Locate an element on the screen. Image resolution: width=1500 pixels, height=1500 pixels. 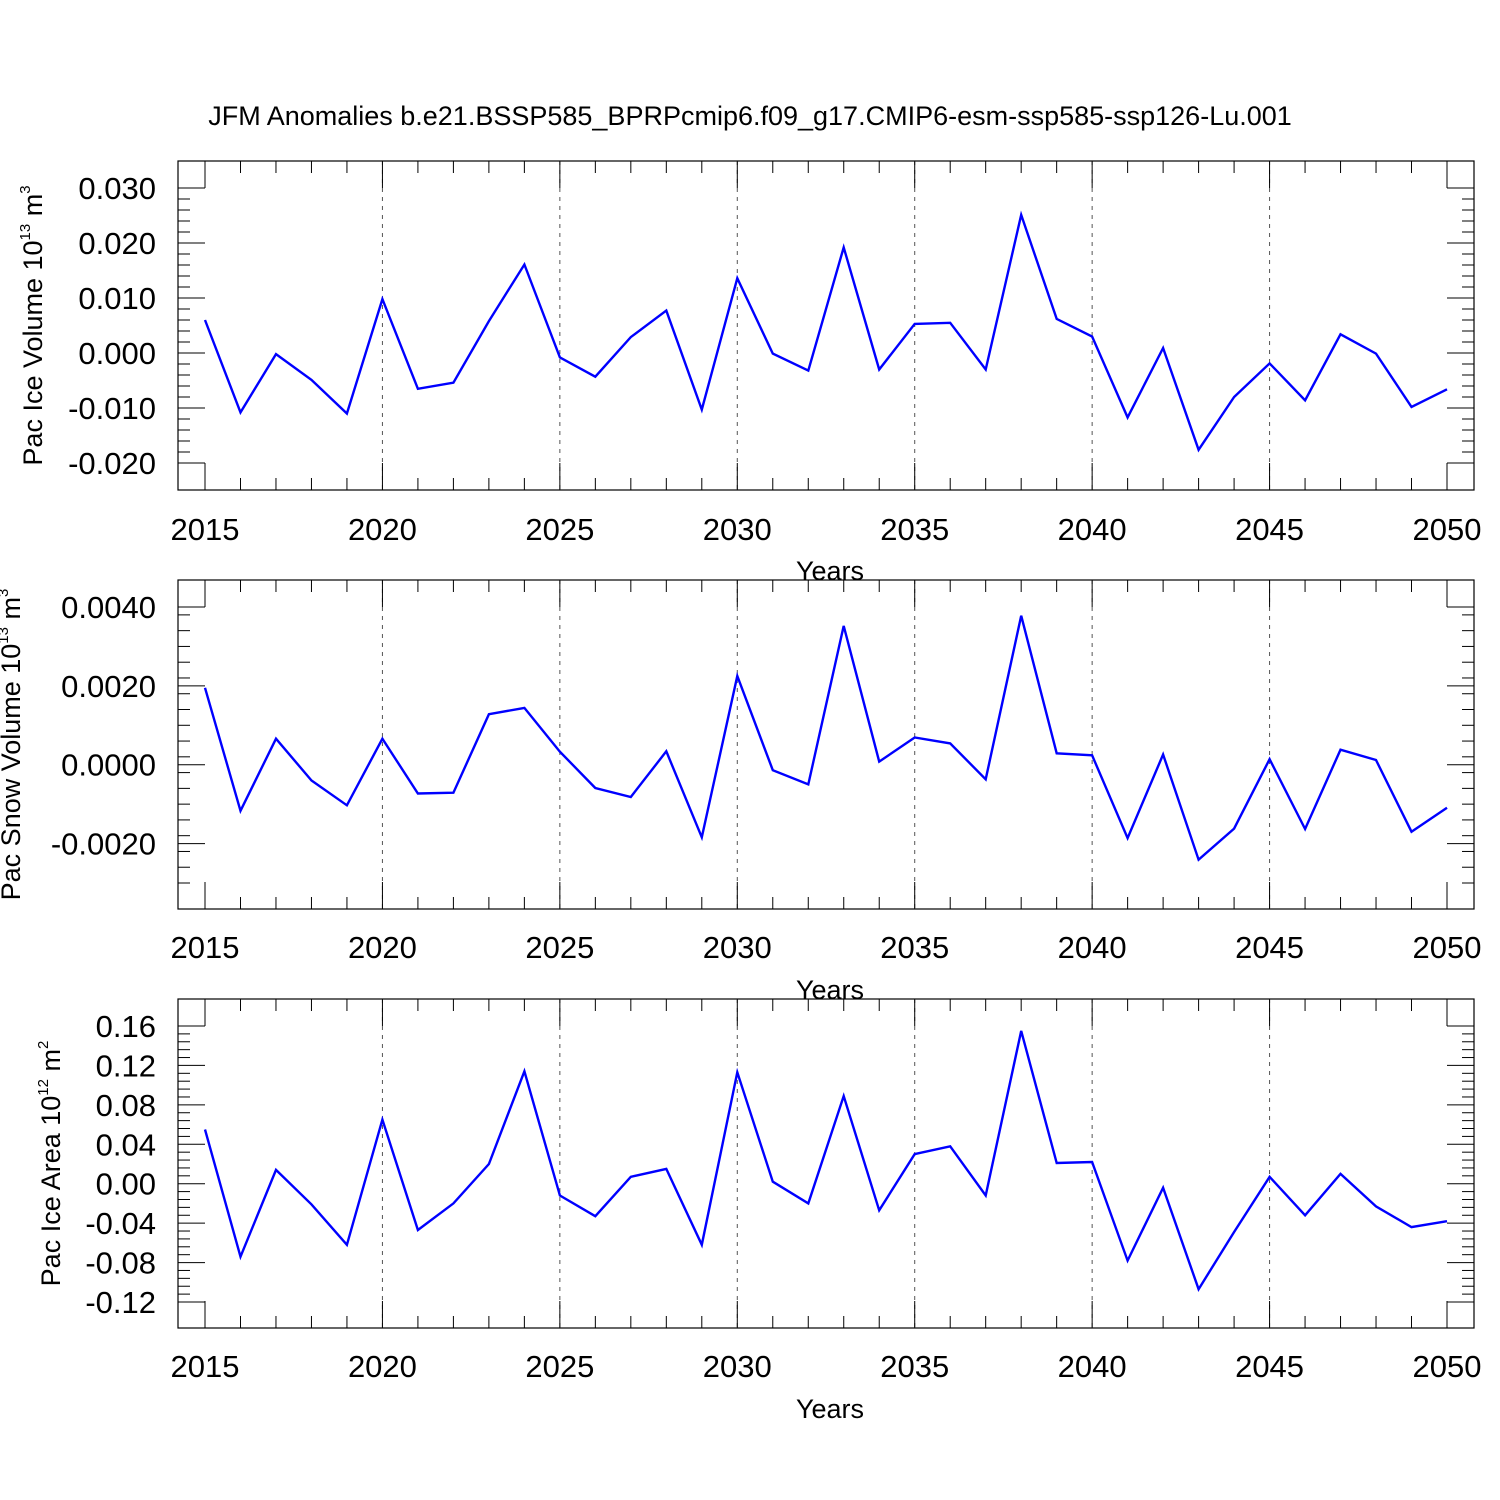
y-axis-title: Pac Snow Volume 1013 m3 is located at coordinates (13, 745).